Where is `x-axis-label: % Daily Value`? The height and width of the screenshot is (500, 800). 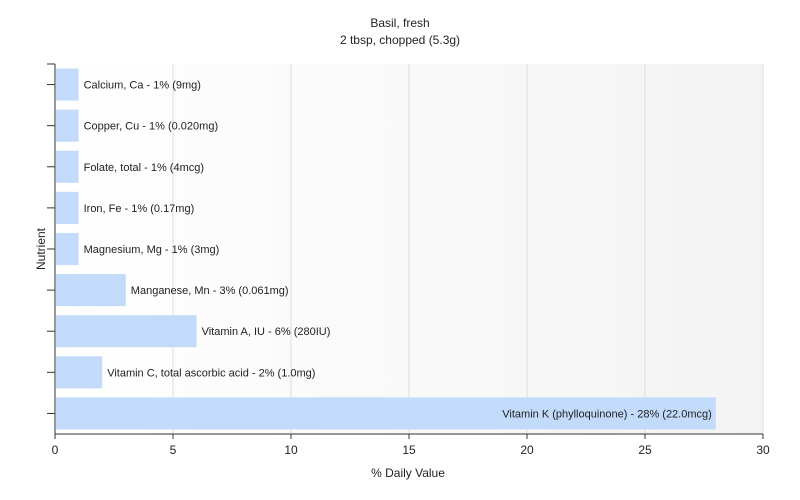 x-axis-label: % Daily Value is located at coordinates (408, 473).